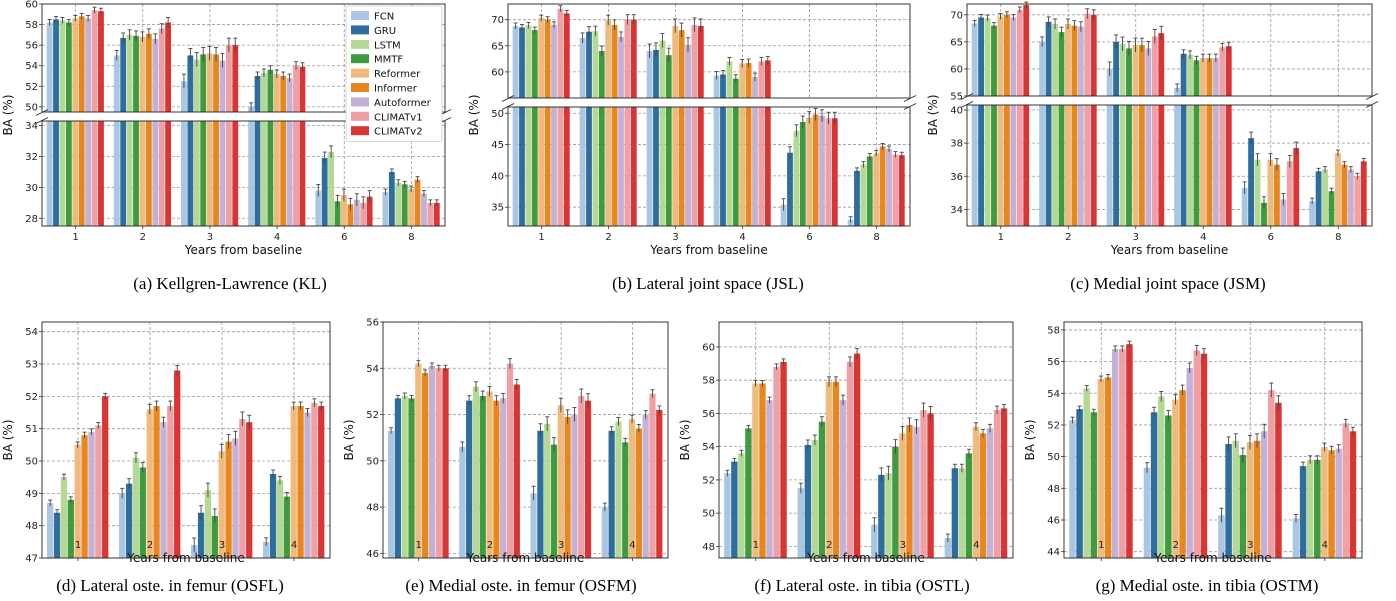 This screenshot has width=1396, height=601. I want to click on y-tick-label: 48, so click(1053, 489).